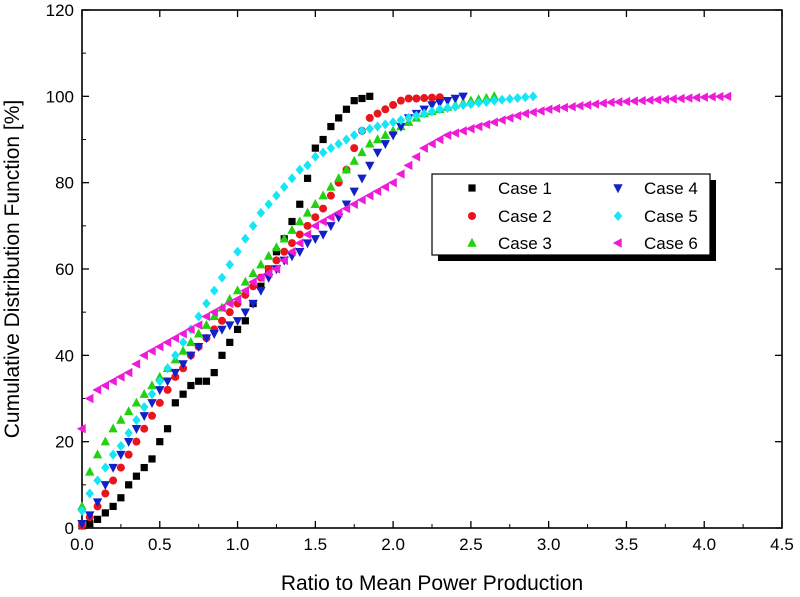 Image resolution: width=800 pixels, height=597 pixels. Describe the element at coordinates (472, 216) in the screenshot. I see `legend-marker` at that location.